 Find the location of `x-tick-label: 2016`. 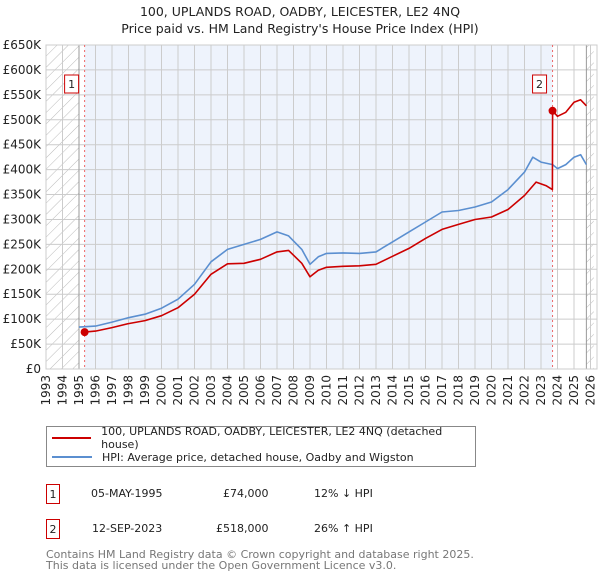

x-tick-label: 2016 is located at coordinates (426, 390).